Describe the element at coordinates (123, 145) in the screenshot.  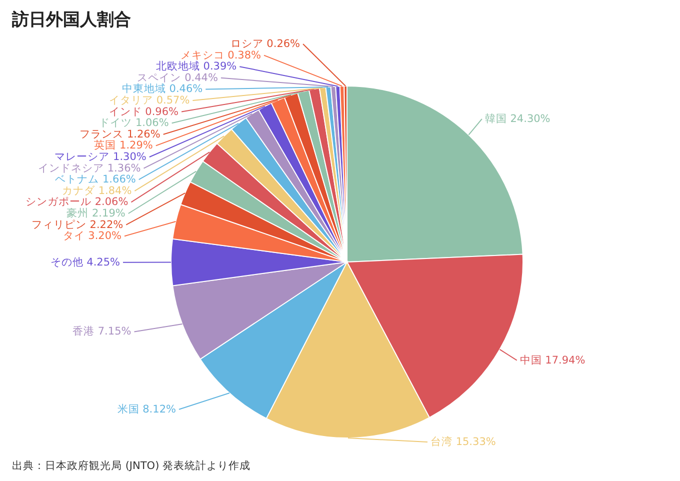
I see `slice-label: 英国 1.29%` at that location.